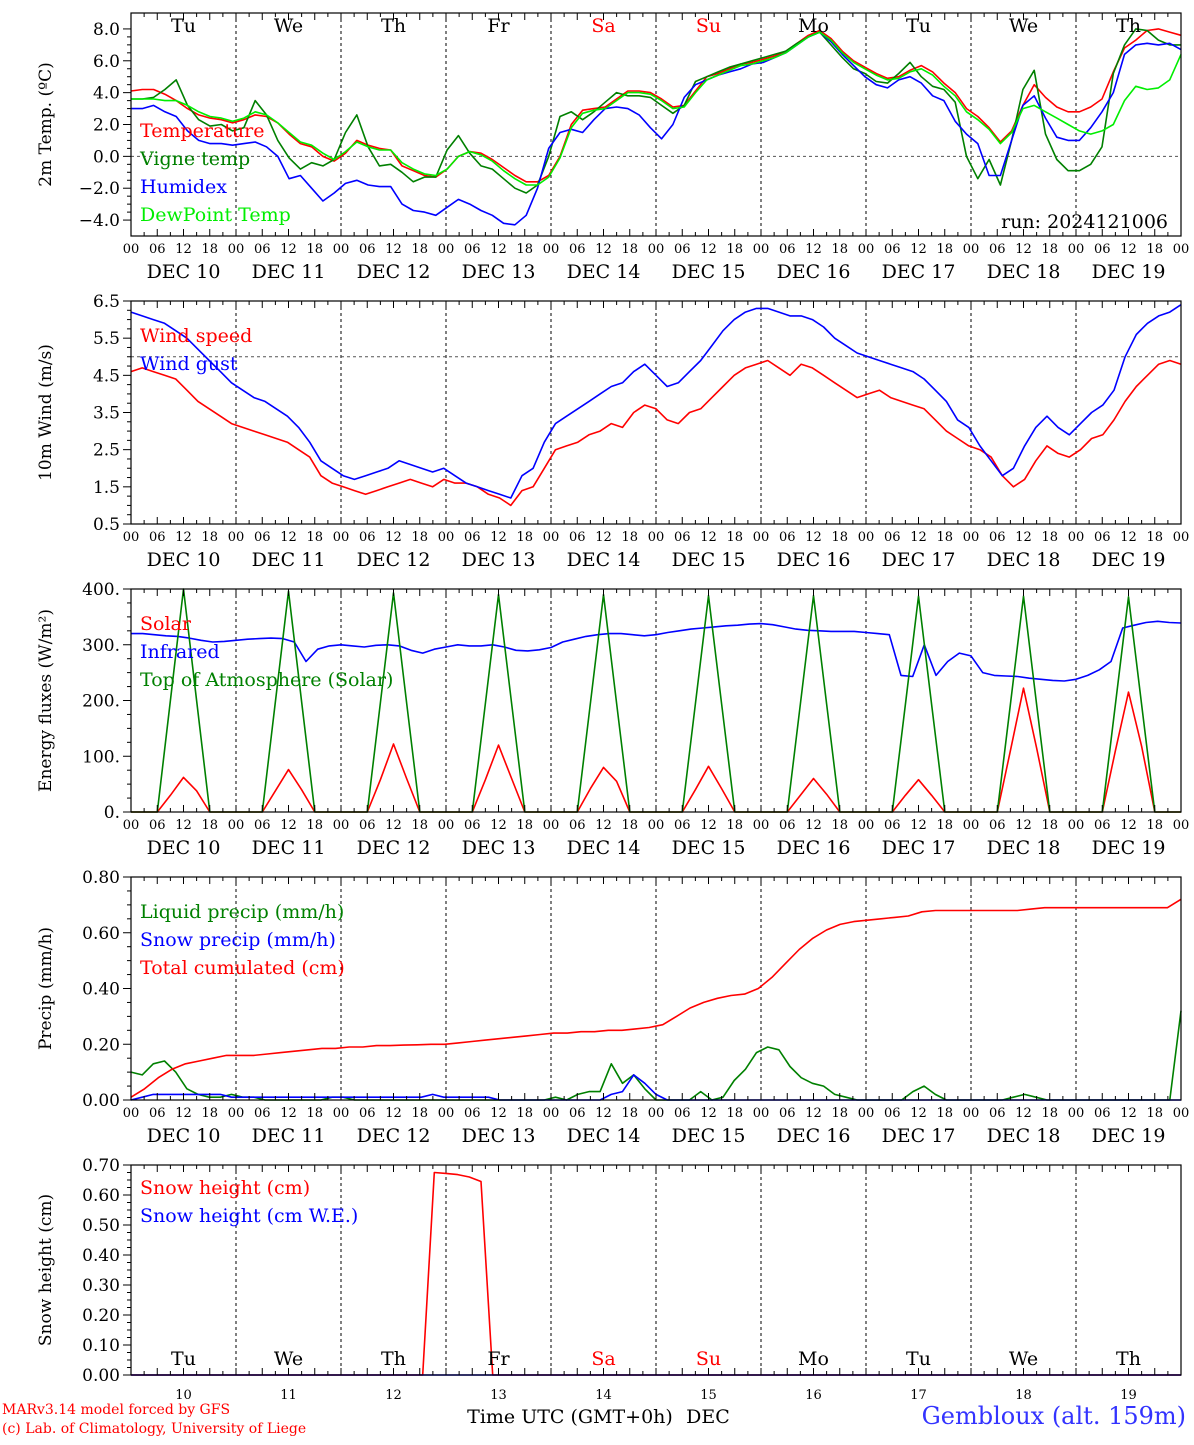 The image size is (1194, 1445). I want to click on y-axis-label: 2m Temp. (ºC), so click(46, 124).